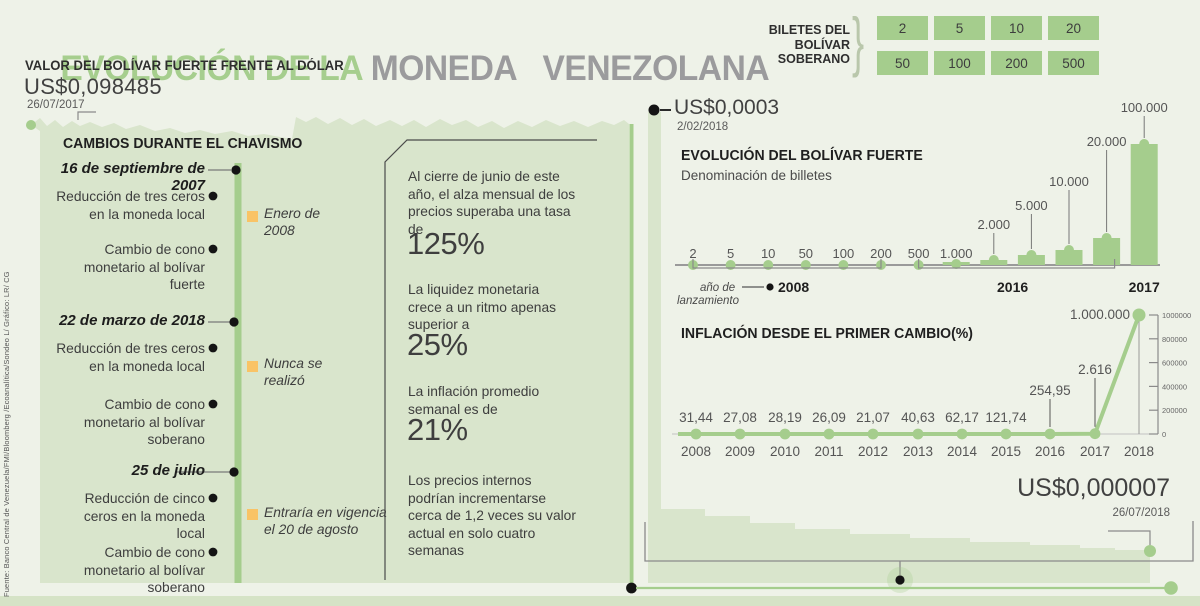  I want to click on inflation-year-label: 2016, so click(1050, 451).